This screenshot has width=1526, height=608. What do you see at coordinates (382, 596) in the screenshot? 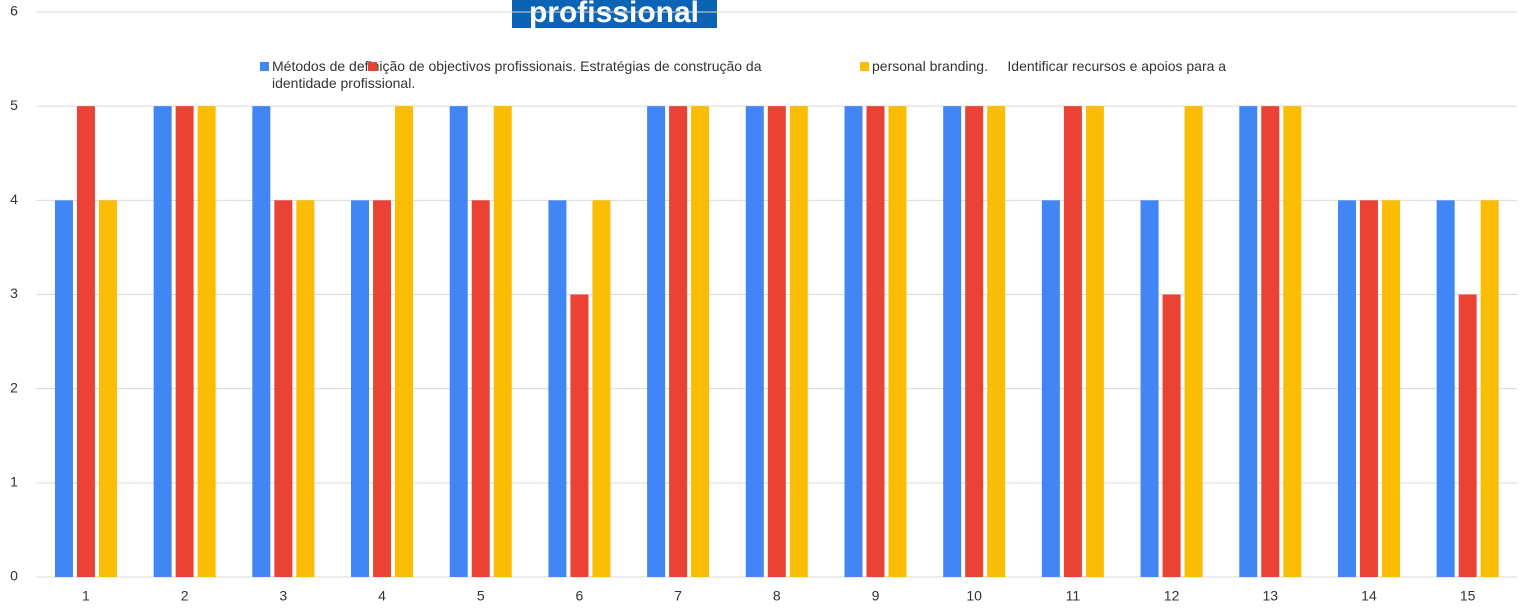
I see `x-tick-label: 4` at bounding box center [382, 596].